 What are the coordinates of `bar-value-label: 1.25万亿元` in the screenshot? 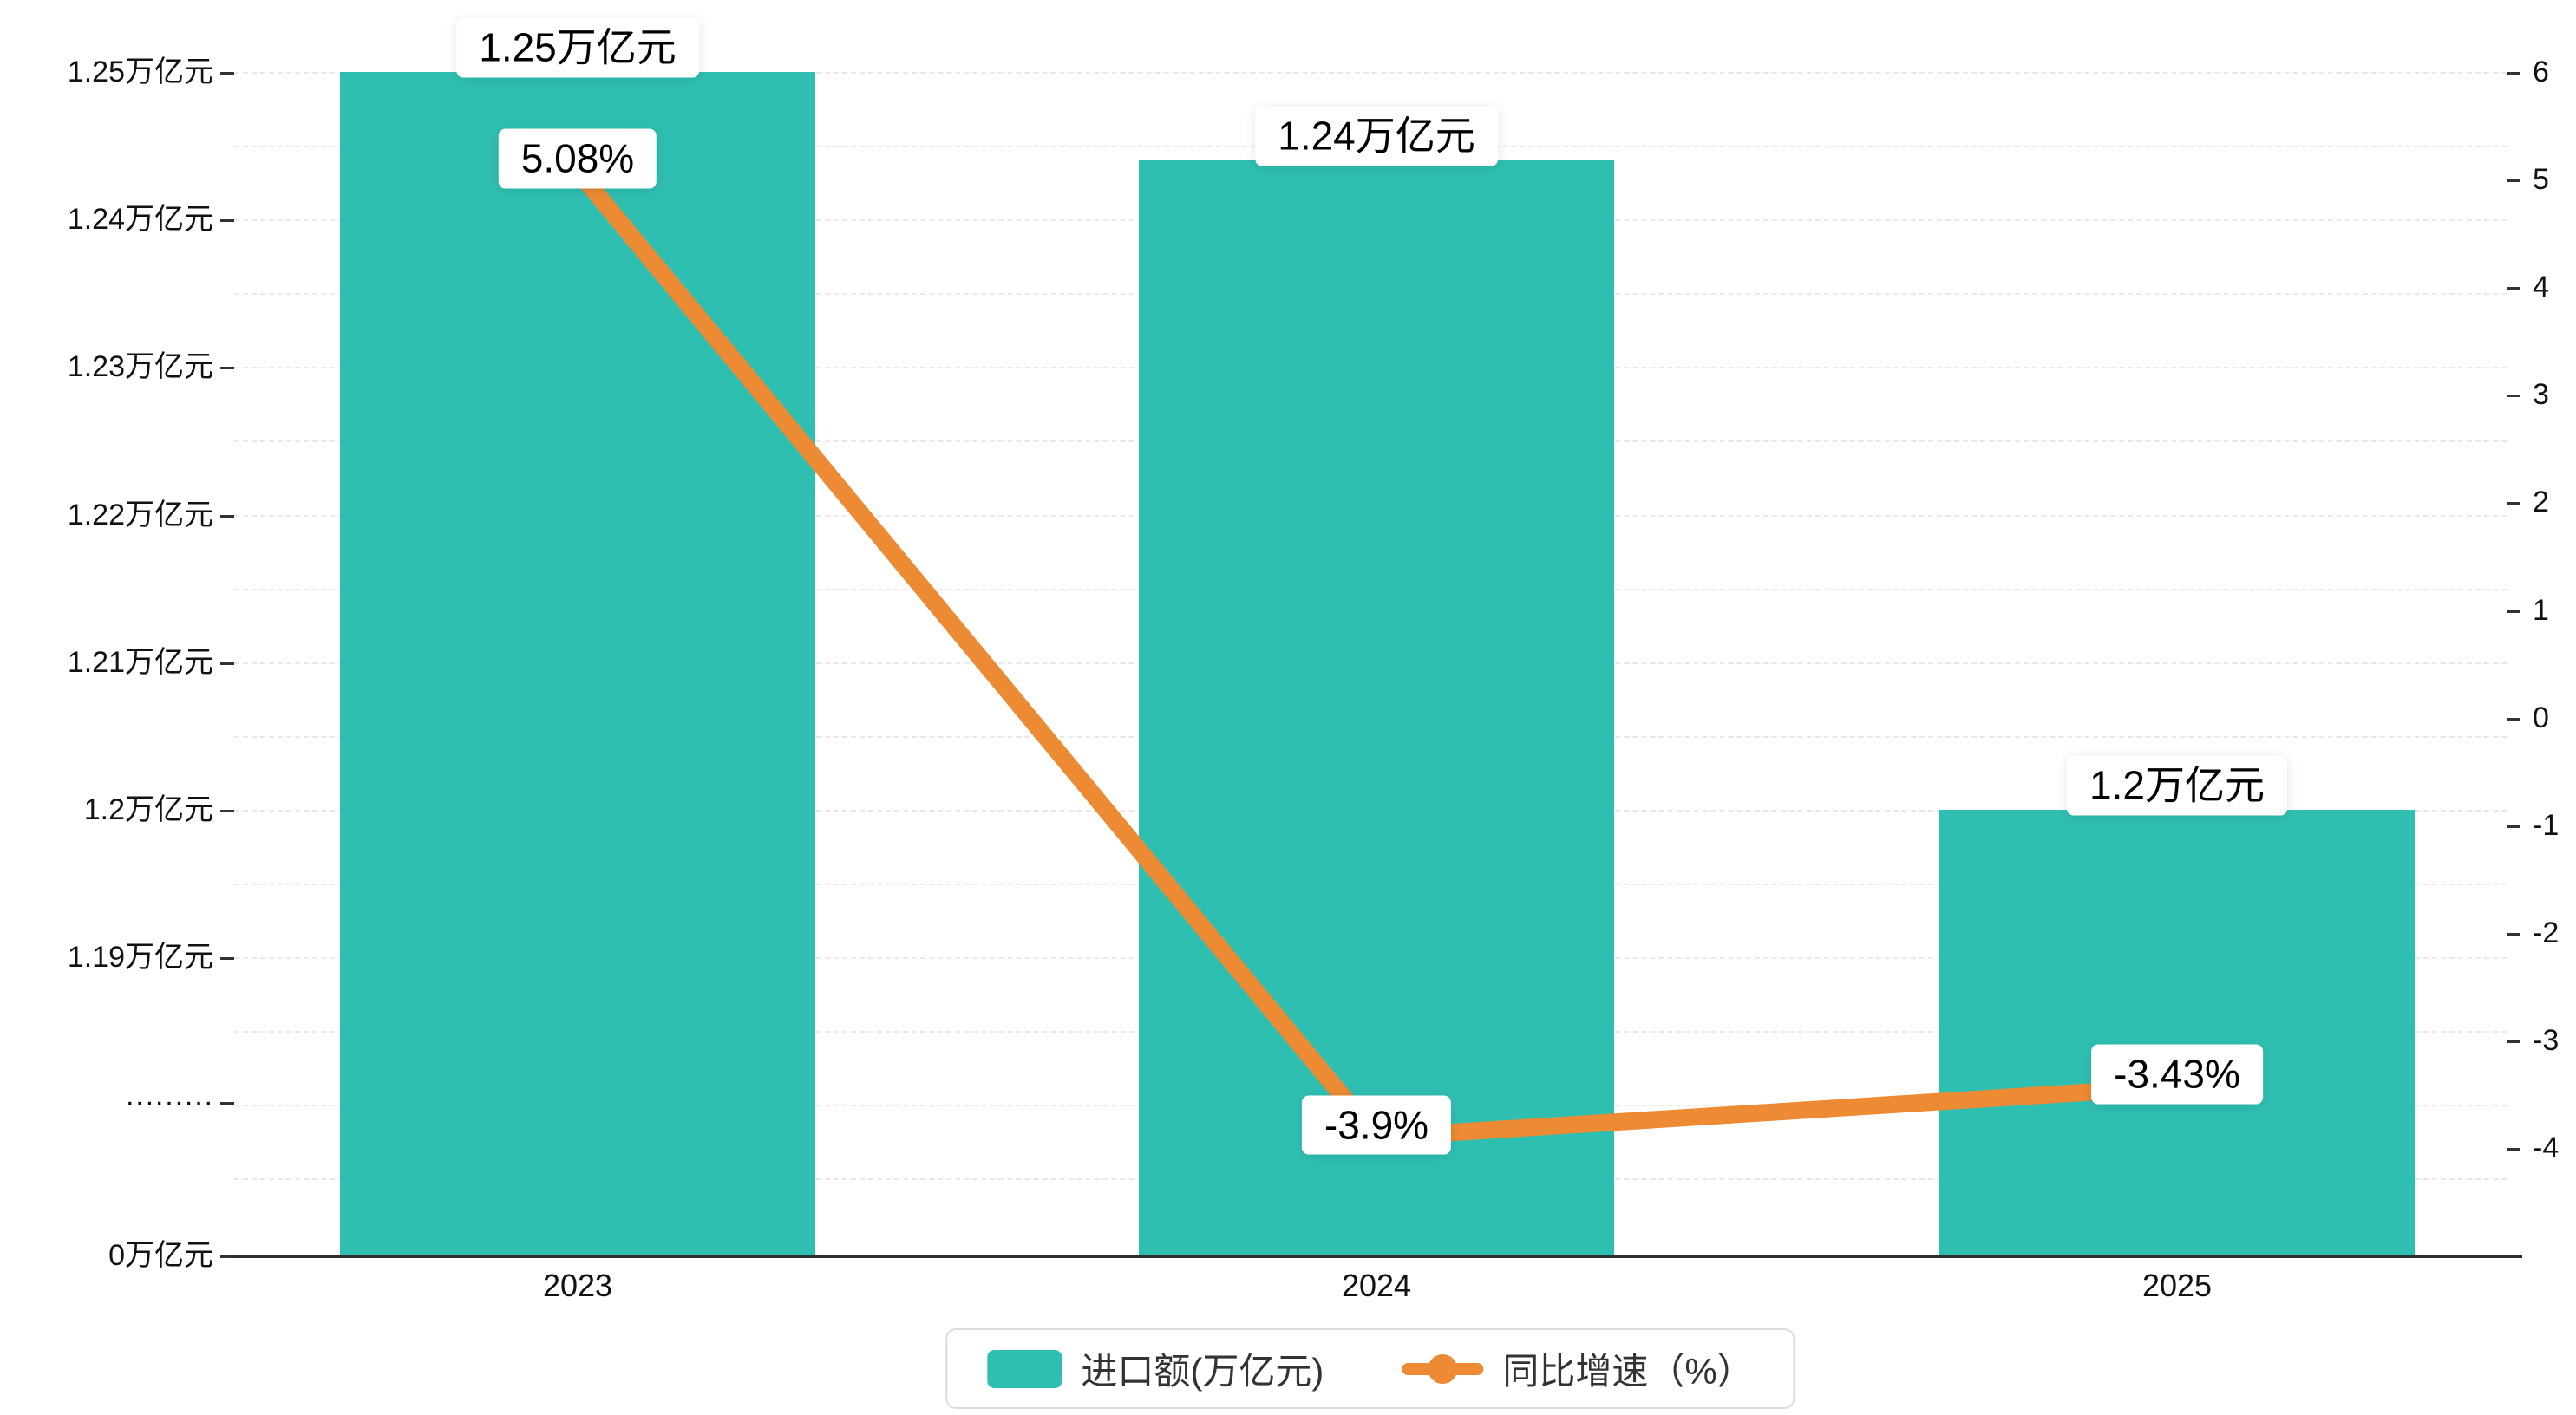 It's located at (577, 47).